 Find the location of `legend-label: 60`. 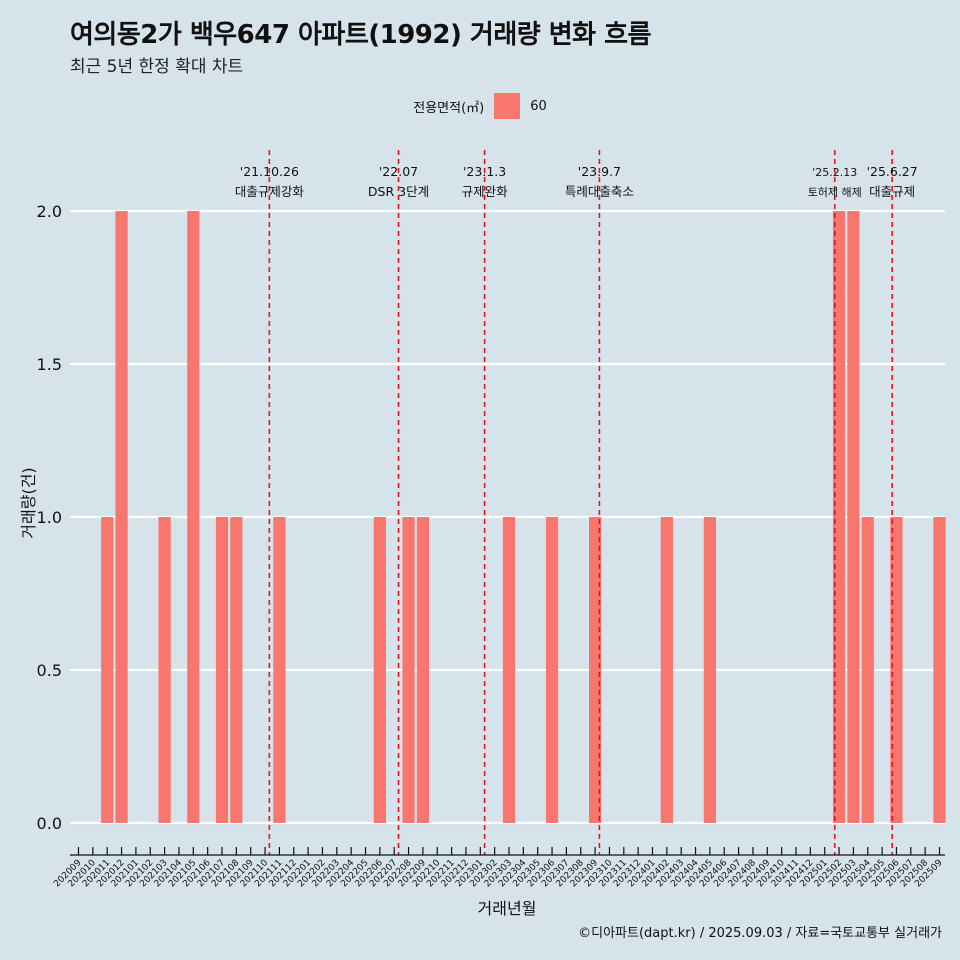

legend-label: 60 is located at coordinates (538, 106).